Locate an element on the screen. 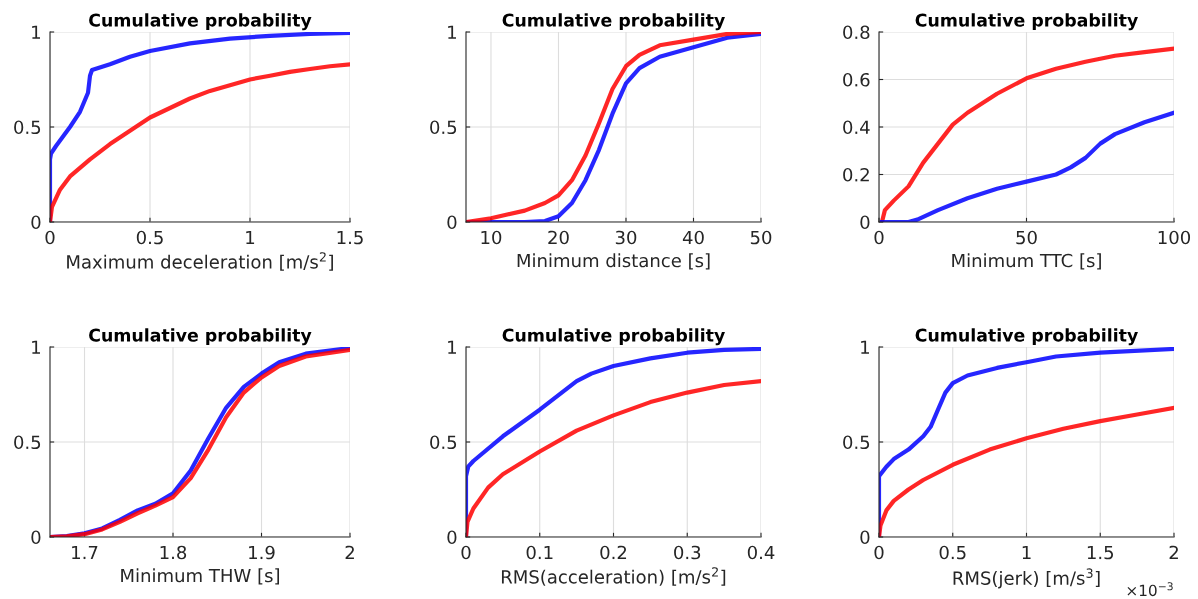 The height and width of the screenshot is (599, 1198). x-tick-label: 1.7 is located at coordinates (85, 552).